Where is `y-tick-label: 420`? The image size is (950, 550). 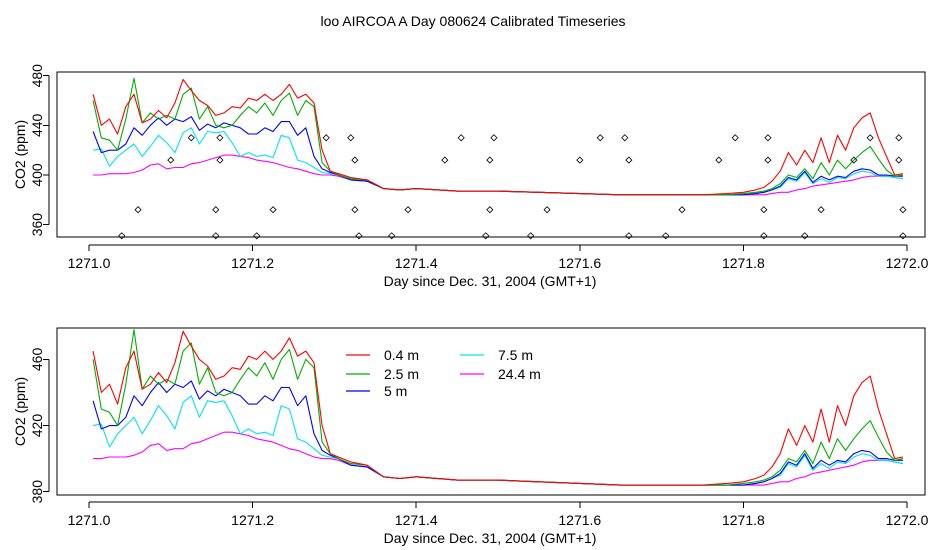
y-tick-label: 420 is located at coordinates (37, 426).